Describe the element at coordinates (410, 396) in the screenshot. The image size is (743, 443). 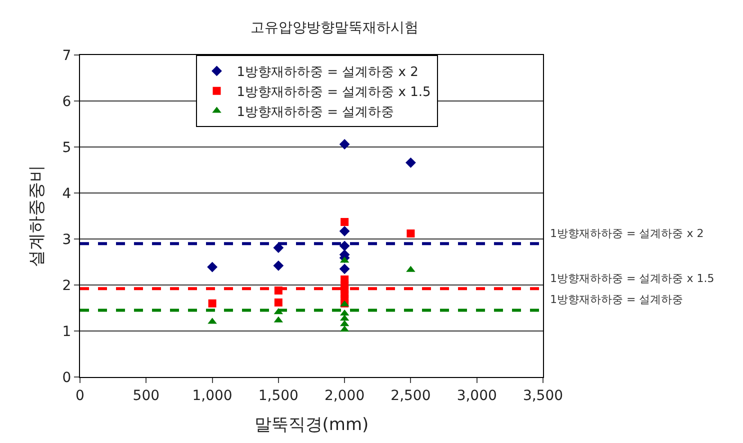
I see `x-tick-label: 2,500` at that location.